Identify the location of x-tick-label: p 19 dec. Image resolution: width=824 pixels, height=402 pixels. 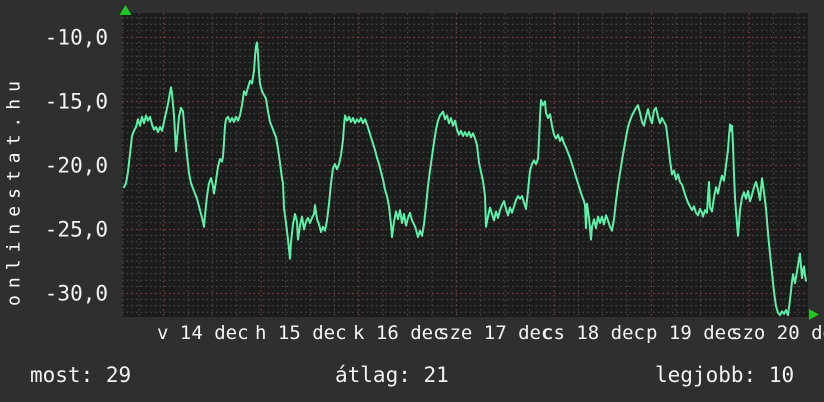
(692, 333).